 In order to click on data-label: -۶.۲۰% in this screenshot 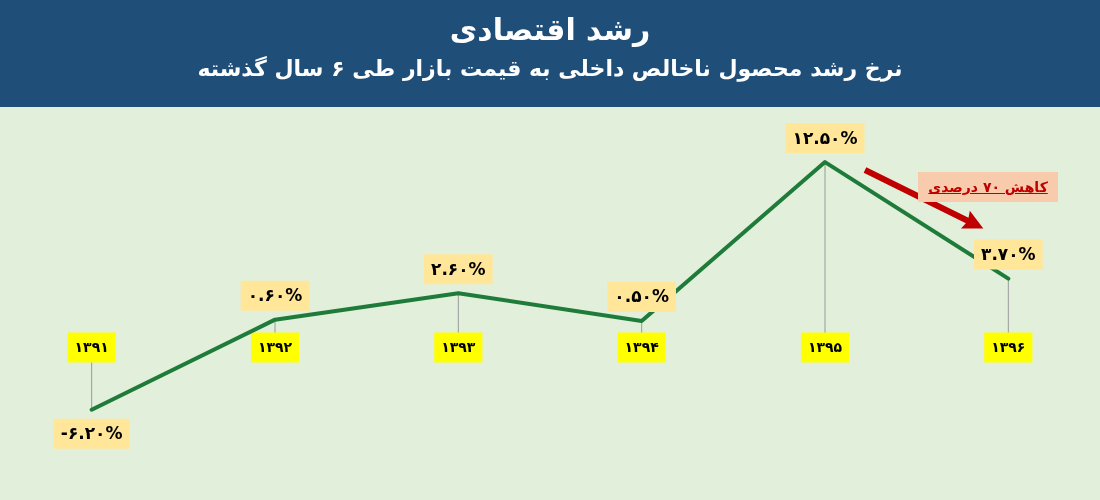, I will do `click(91, 433)`.